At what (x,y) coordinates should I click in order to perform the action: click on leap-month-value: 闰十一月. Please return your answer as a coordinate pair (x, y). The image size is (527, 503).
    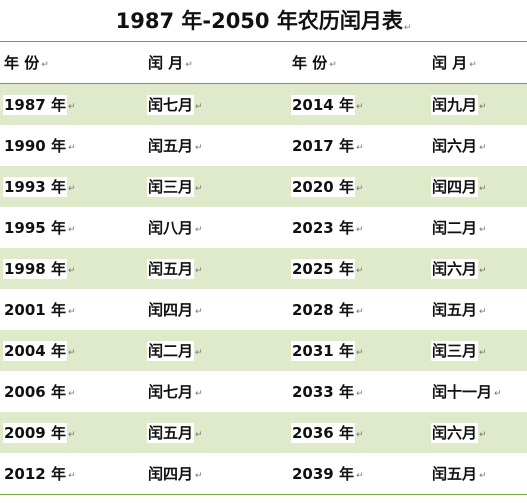
    Looking at the image, I should click on (462, 391).